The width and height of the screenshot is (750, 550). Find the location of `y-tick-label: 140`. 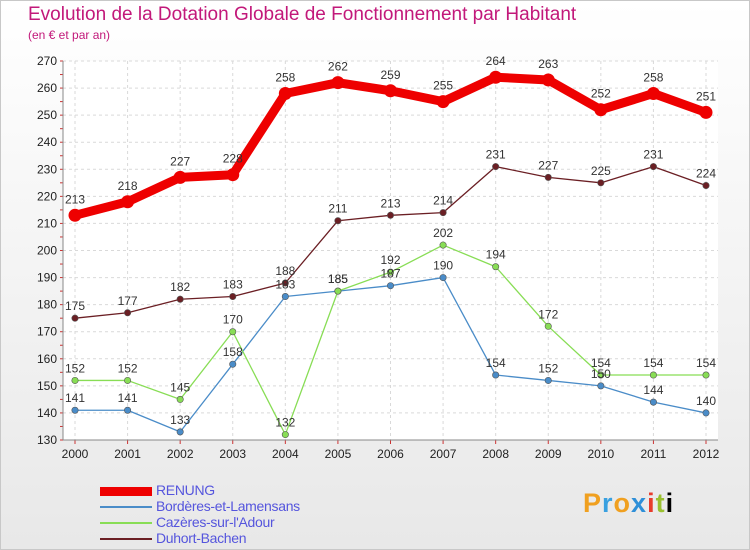

y-tick-label: 140 is located at coordinates (47, 413).